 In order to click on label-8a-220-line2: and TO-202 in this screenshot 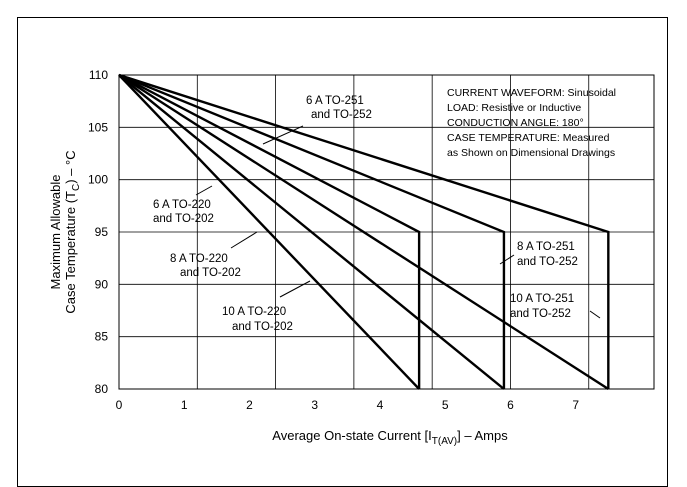, I will do `click(210, 273)`.